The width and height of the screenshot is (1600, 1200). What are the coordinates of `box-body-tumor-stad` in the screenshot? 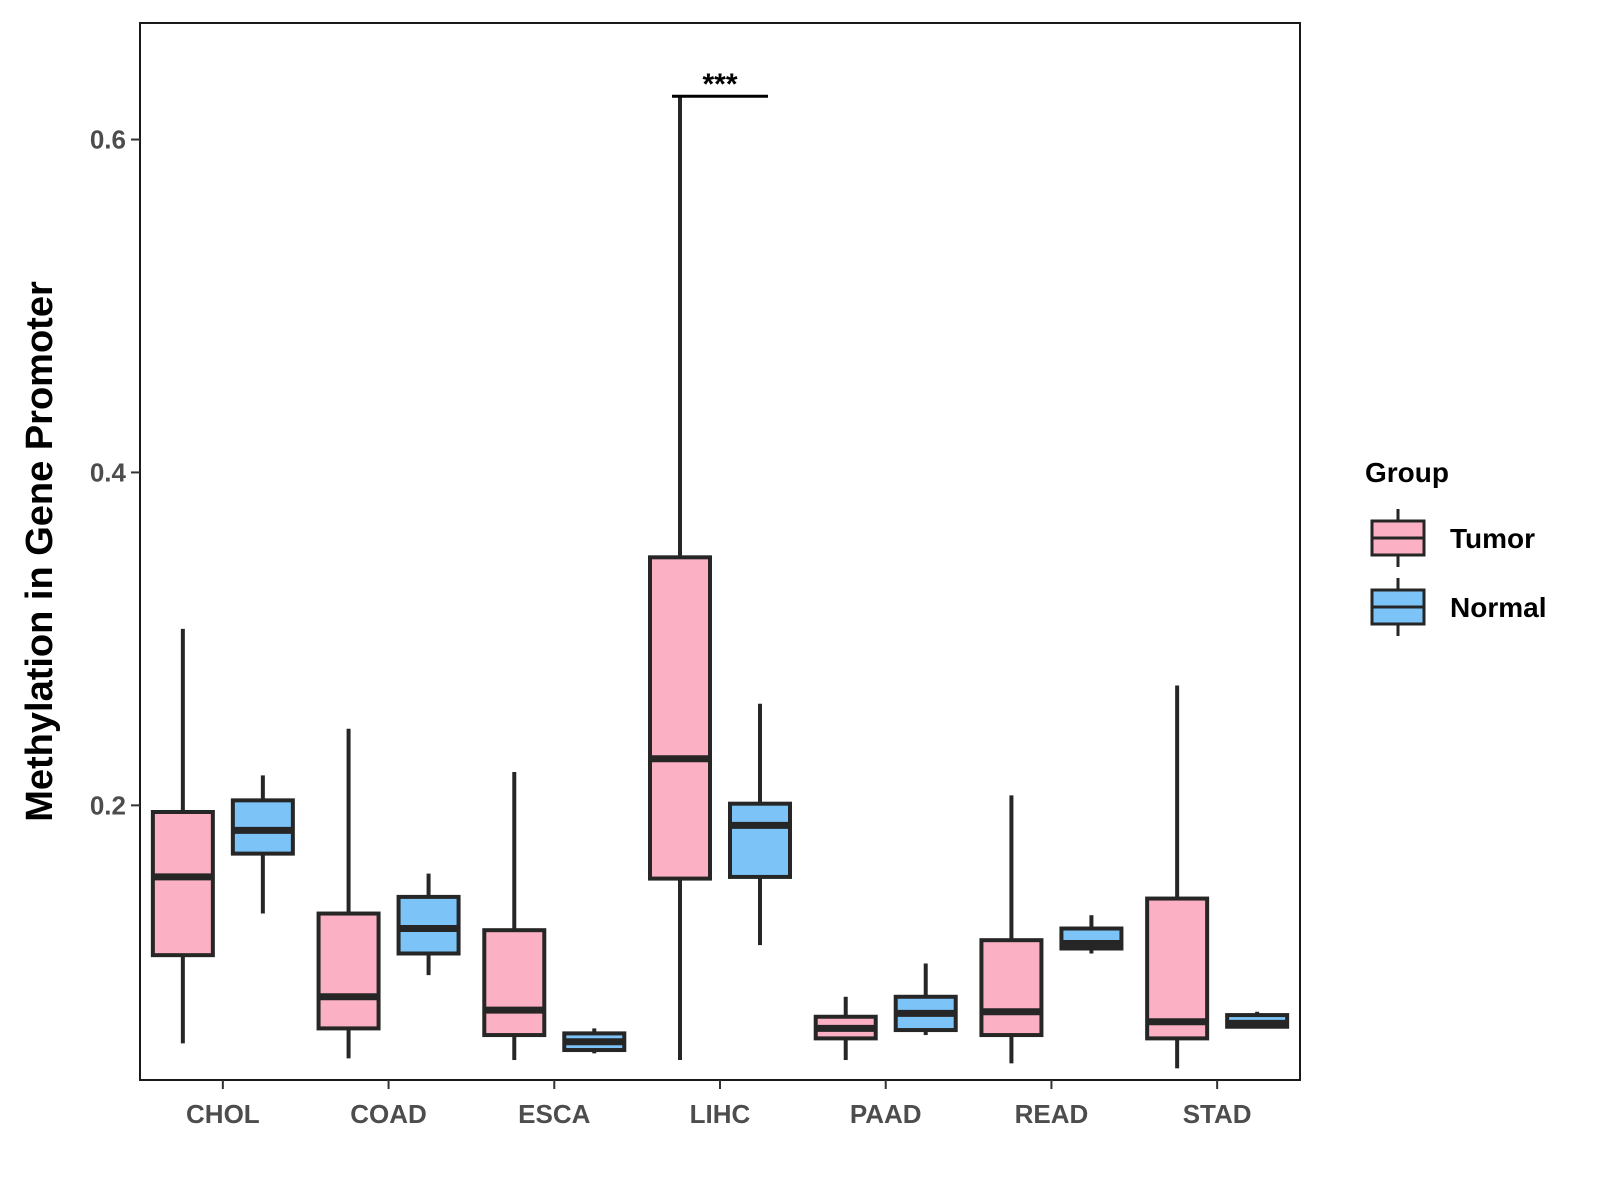 It's located at (1177, 968).